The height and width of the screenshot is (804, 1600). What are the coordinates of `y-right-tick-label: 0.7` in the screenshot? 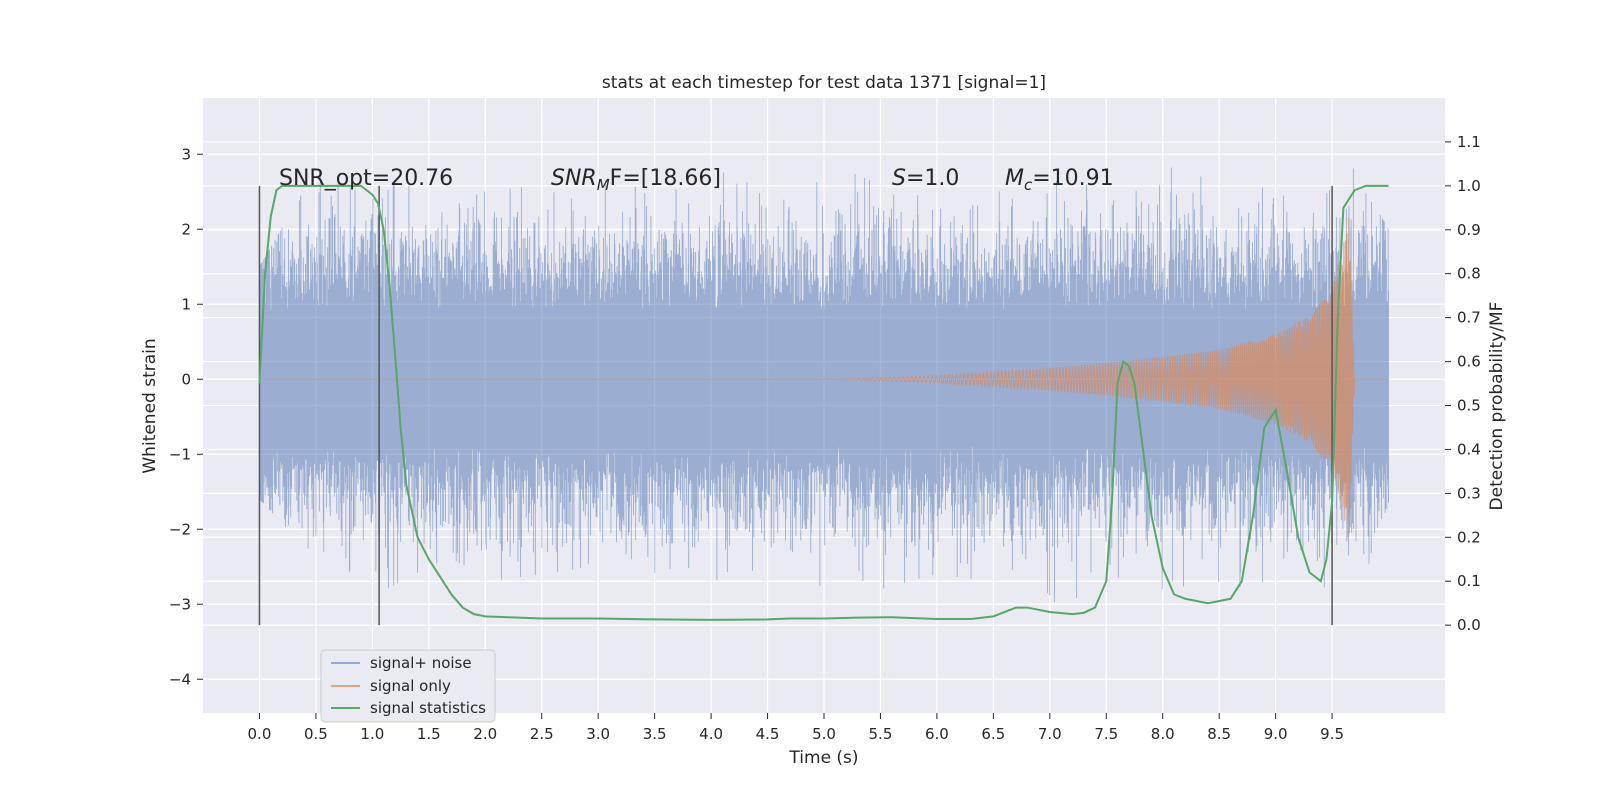 It's located at (1469, 318).